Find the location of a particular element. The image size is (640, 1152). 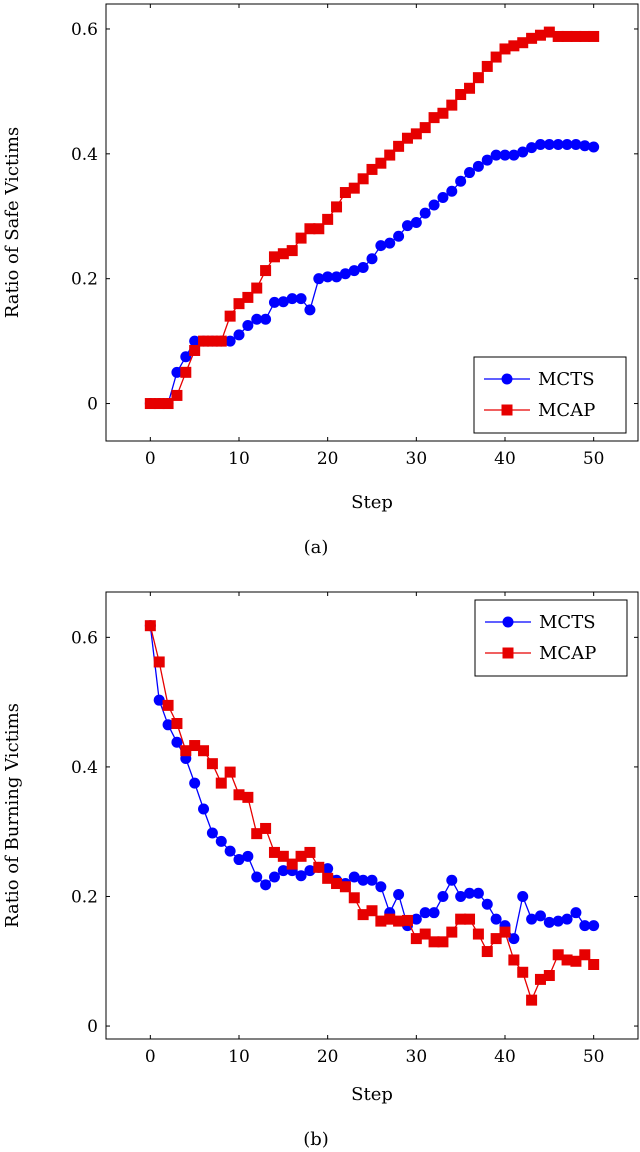

chart-b-legend-mcap-label: MCAP is located at coordinates (567, 653).